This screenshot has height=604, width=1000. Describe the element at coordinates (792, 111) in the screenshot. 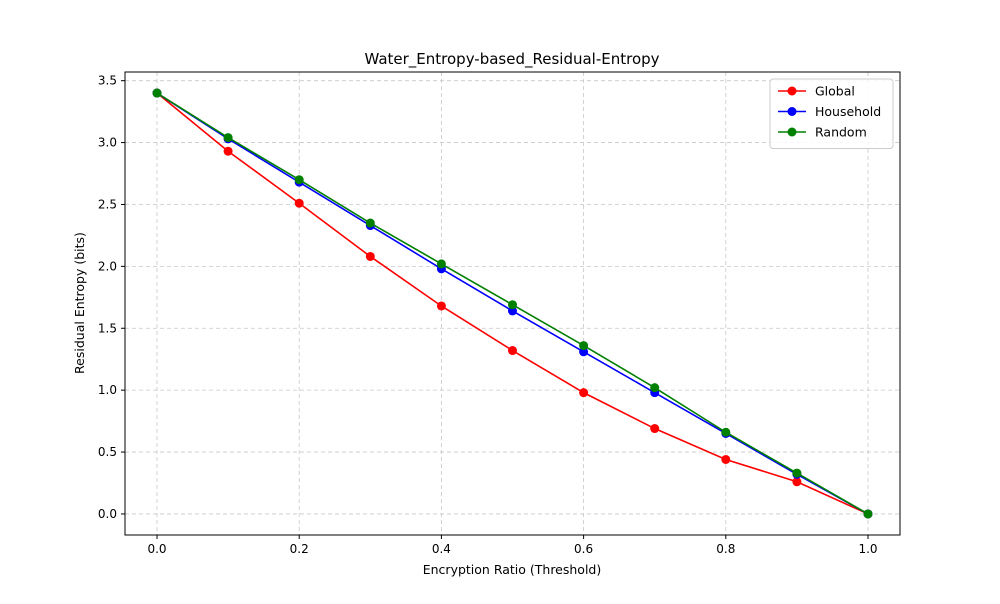

I see `legend-marker-household` at that location.